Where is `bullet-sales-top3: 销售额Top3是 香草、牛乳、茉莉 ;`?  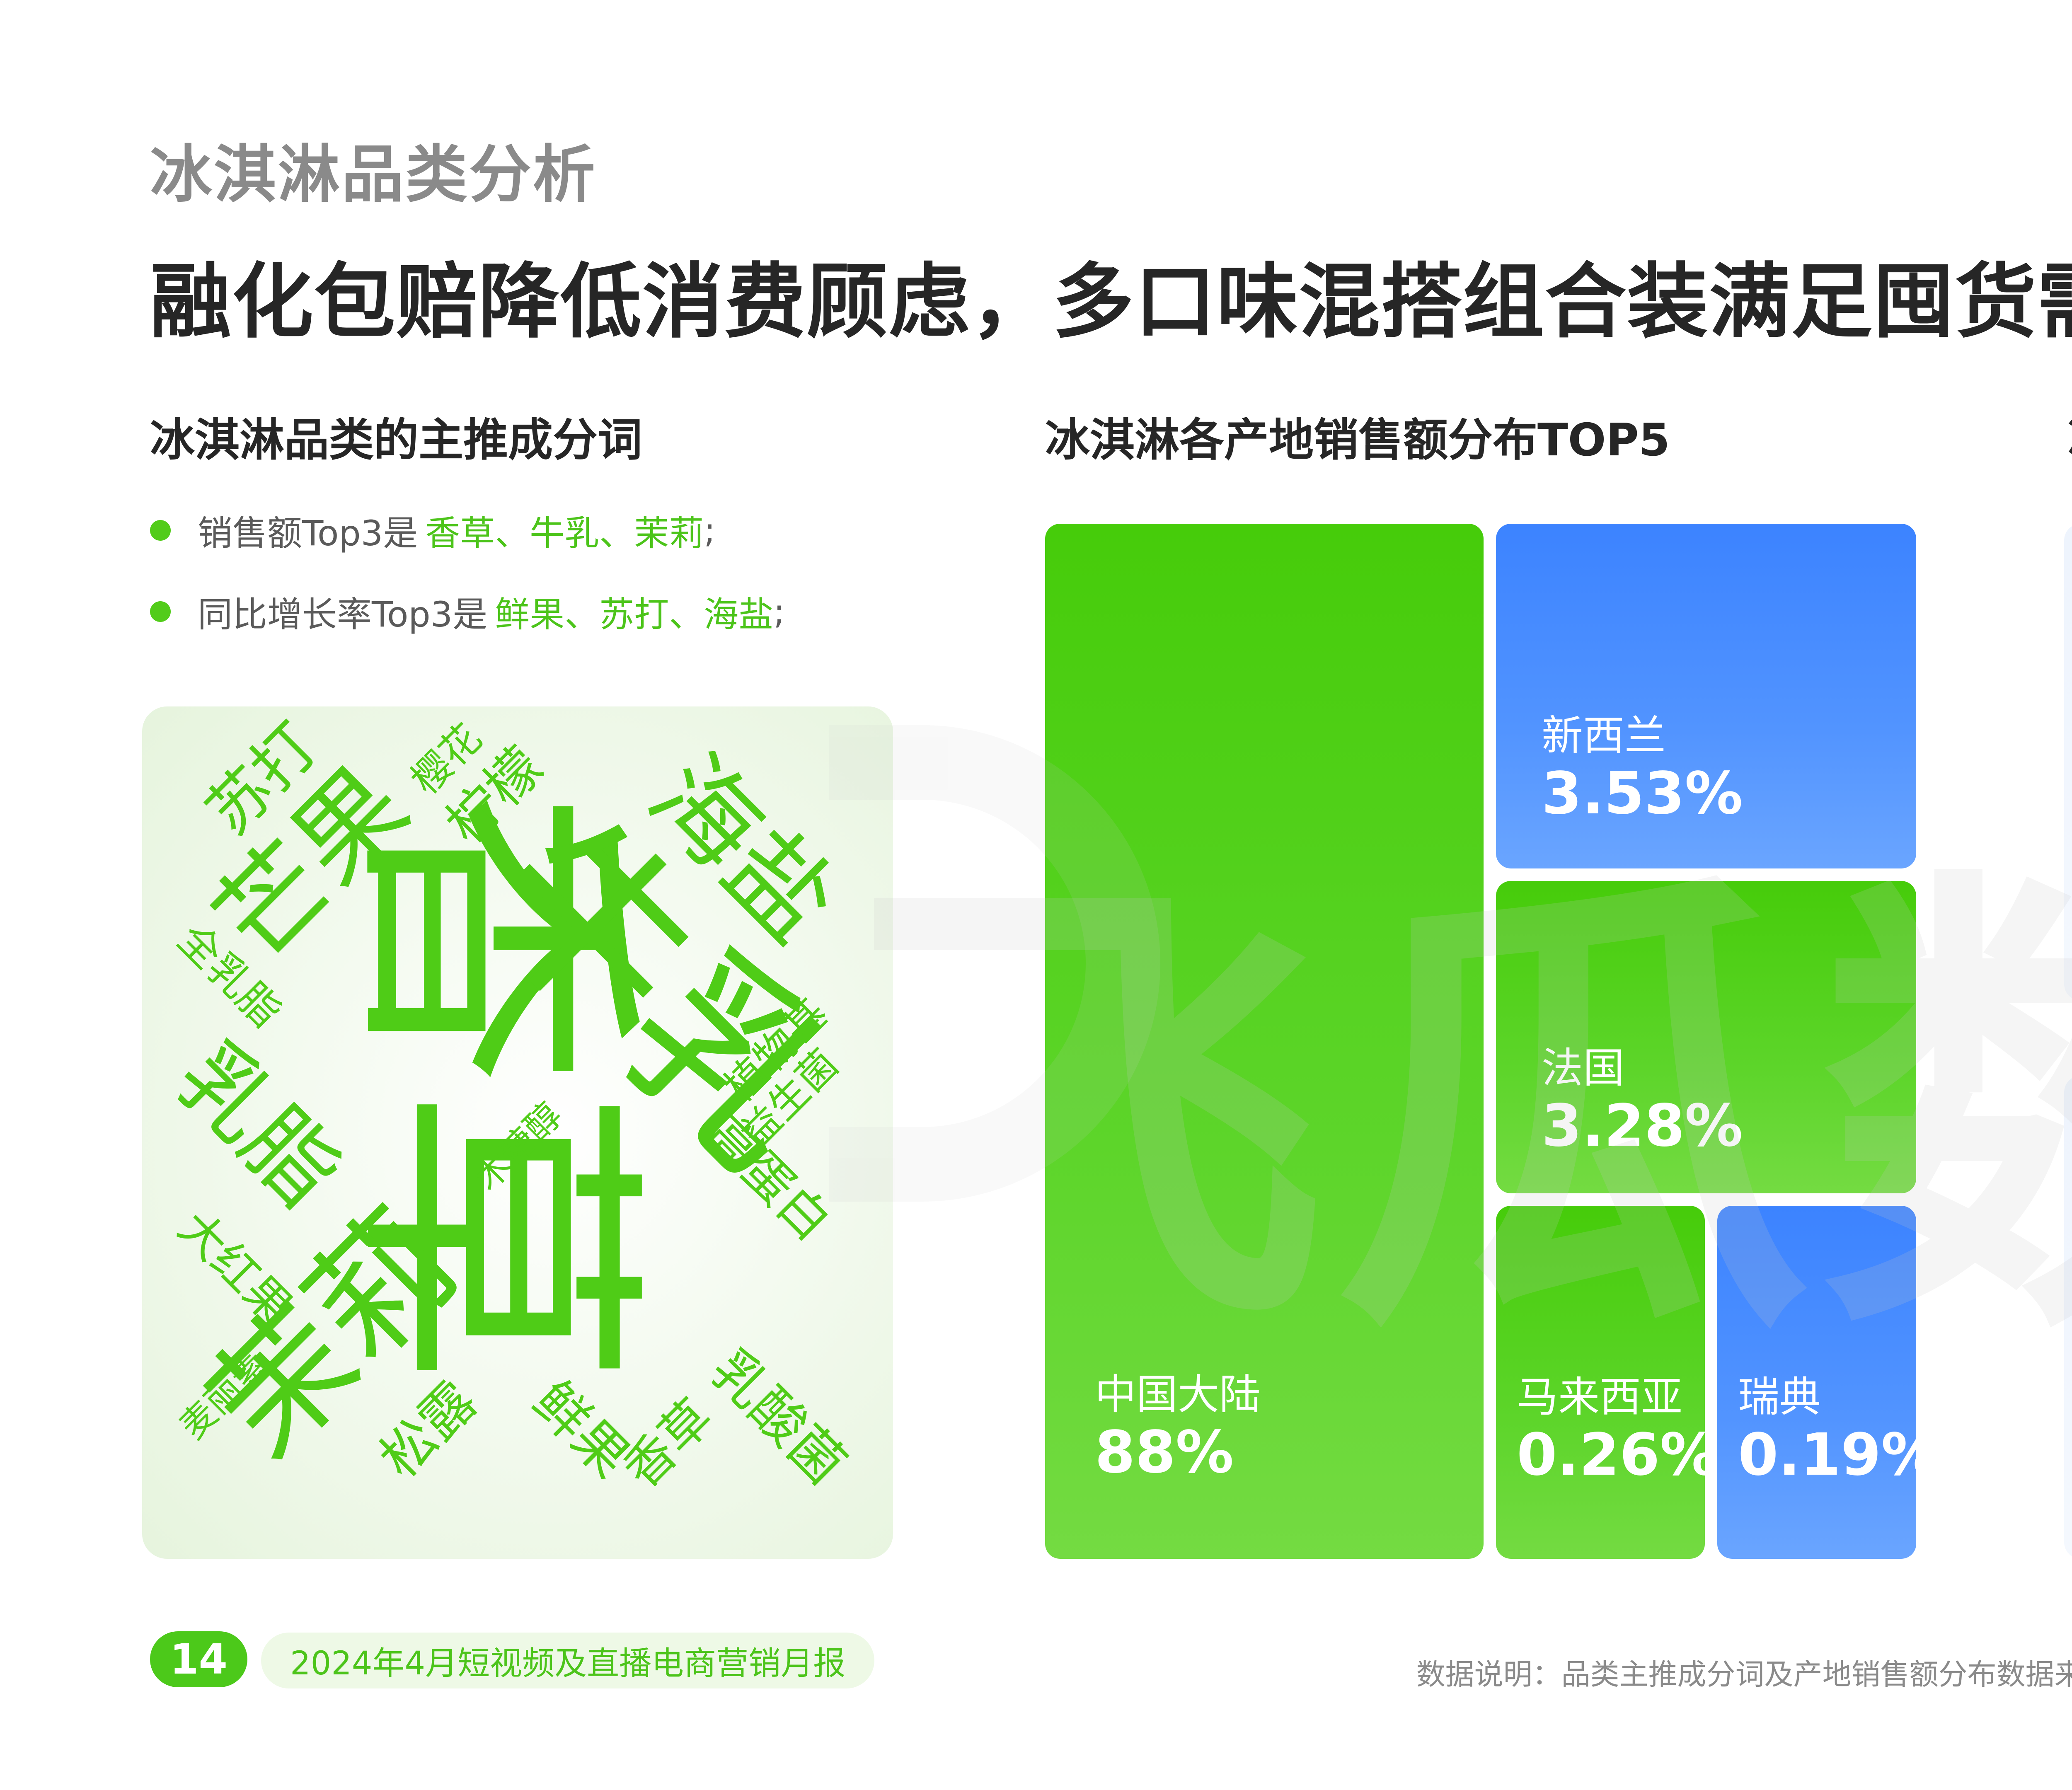
bullet-sales-top3: 销售额Top3是 香草、牛乳、茉莉 ; is located at coordinates (467, 532).